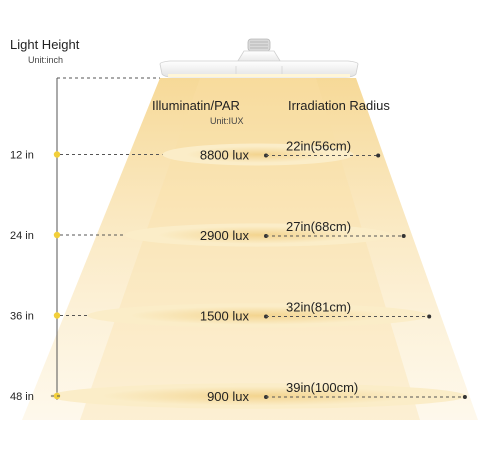  What do you see at coordinates (228, 396) in the screenshot?
I see `lux-value: 900 lux` at bounding box center [228, 396].